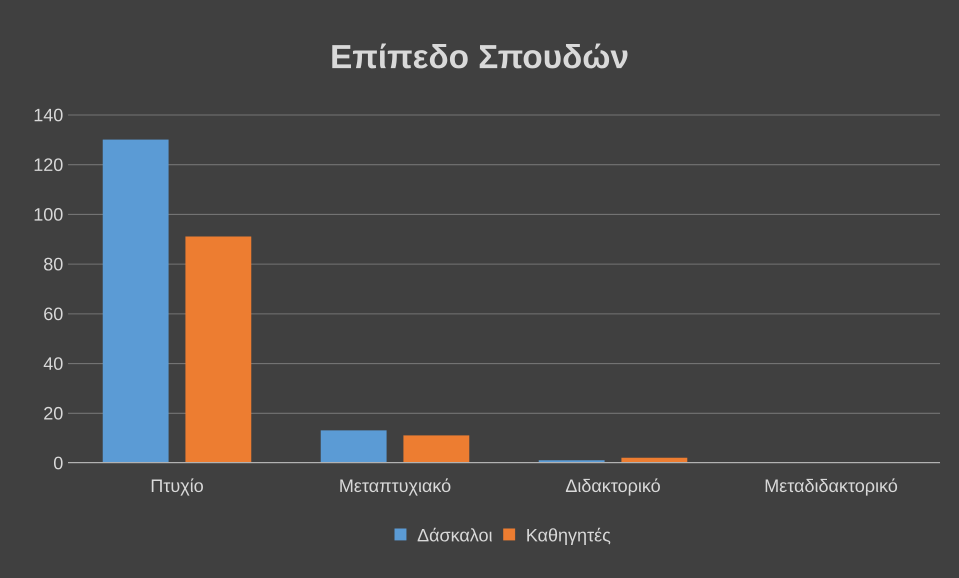  I want to click on legend-label: Δάσκαλοι, so click(455, 535).